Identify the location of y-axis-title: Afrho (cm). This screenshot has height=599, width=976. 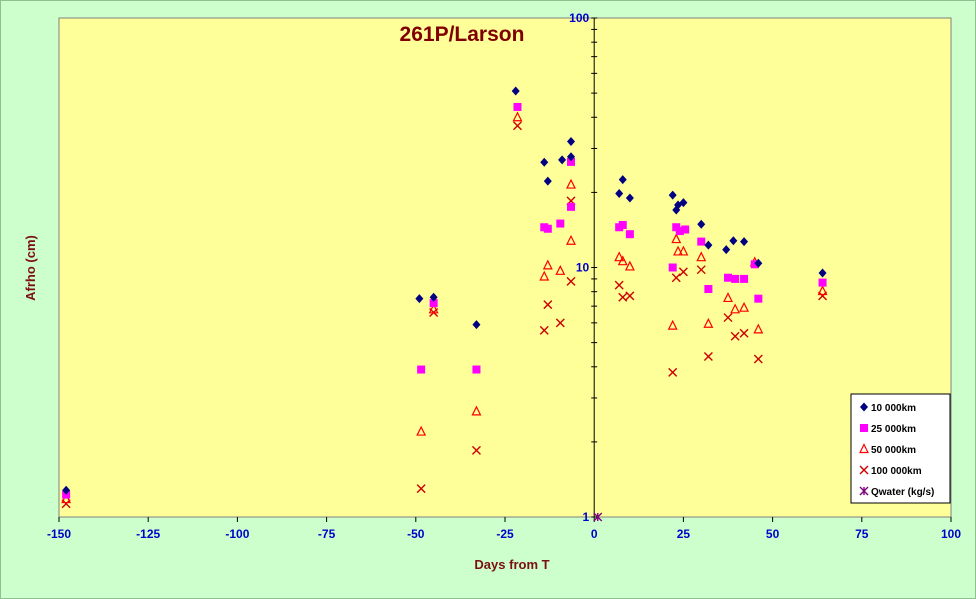
(30, 268).